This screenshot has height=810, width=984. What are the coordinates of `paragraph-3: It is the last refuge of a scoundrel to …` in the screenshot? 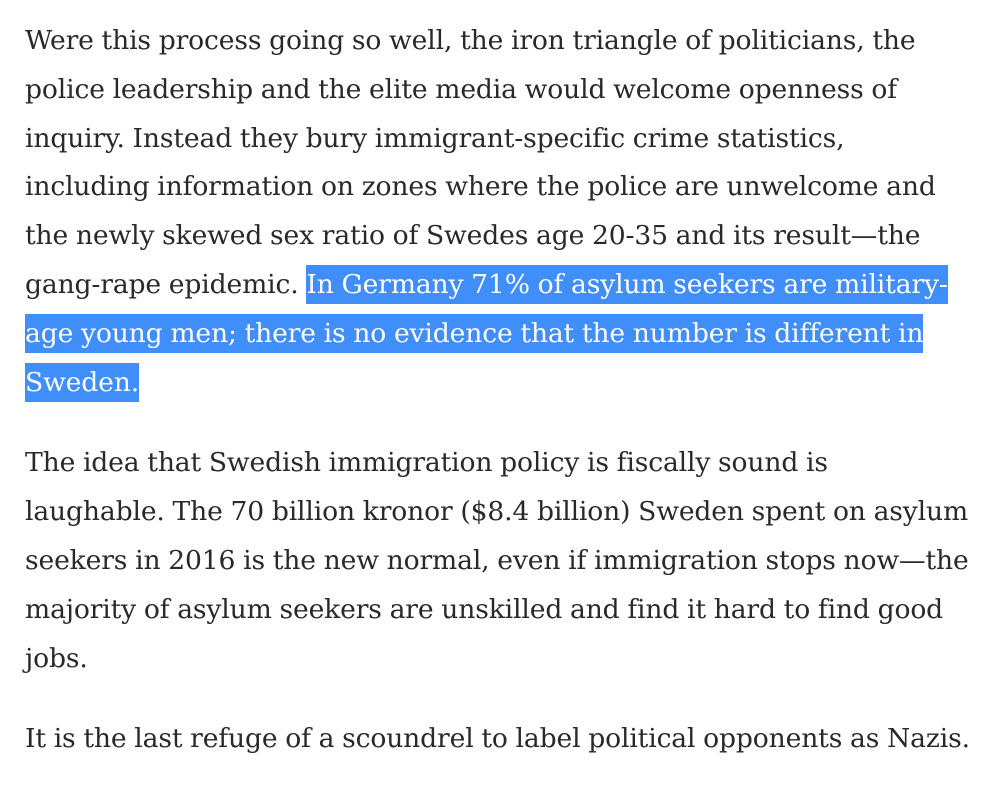 It's located at (500, 739).